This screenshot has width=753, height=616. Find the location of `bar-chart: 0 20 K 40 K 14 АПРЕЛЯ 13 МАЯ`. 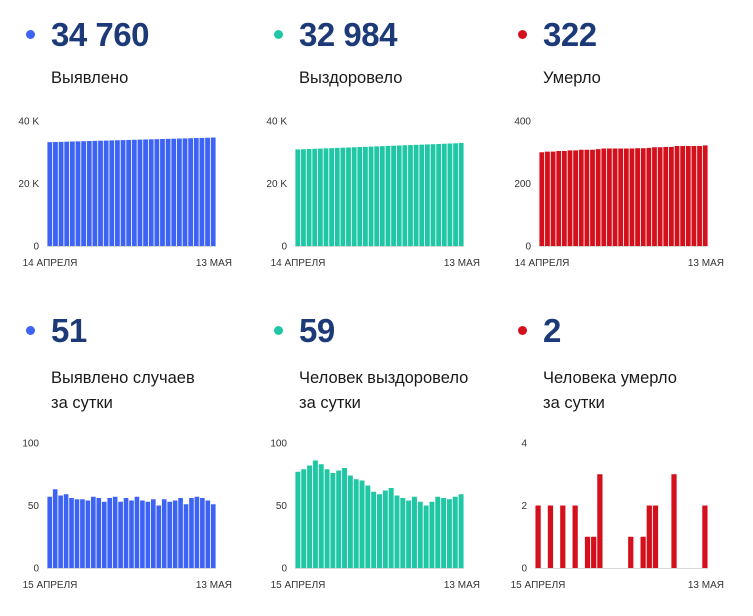

bar-chart: 0 20 K 40 K 14 АПРЕЛЯ 13 МАЯ is located at coordinates (125, 193).